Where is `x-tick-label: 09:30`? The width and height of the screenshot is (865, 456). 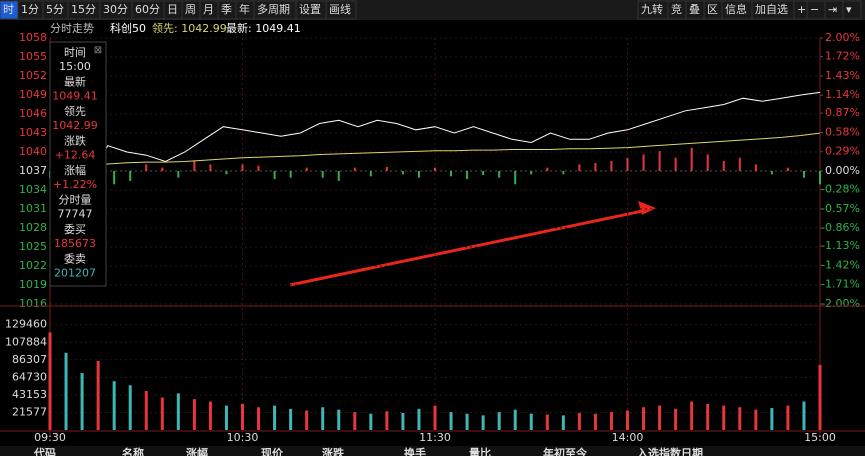
x-tick-label: 09:30 is located at coordinates (50, 437).